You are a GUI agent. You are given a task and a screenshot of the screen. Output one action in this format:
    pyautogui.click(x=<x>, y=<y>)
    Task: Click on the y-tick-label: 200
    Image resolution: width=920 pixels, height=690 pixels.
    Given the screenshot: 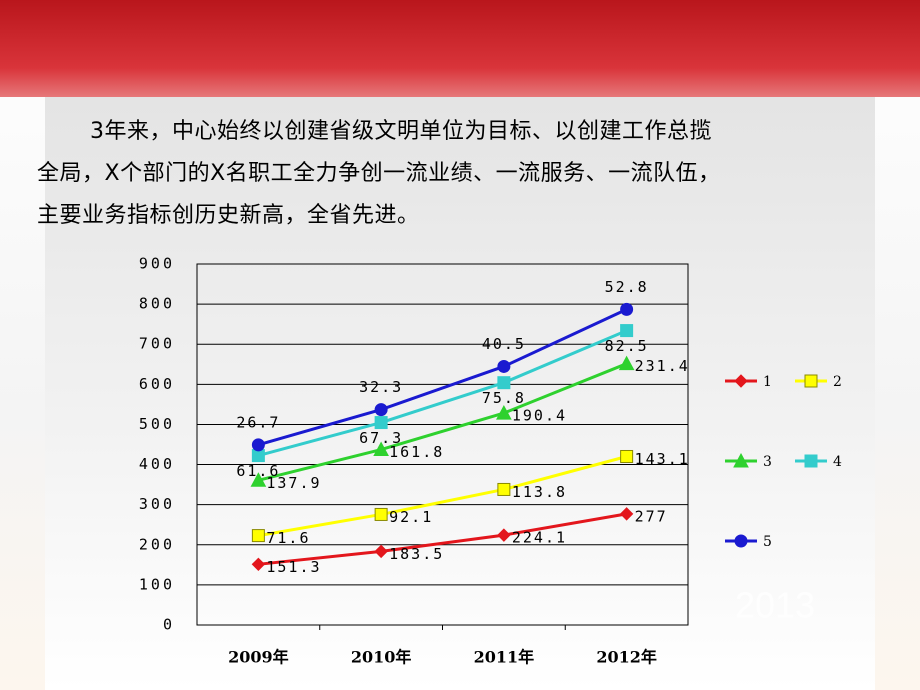 What is the action you would take?
    pyautogui.click(x=157, y=544)
    